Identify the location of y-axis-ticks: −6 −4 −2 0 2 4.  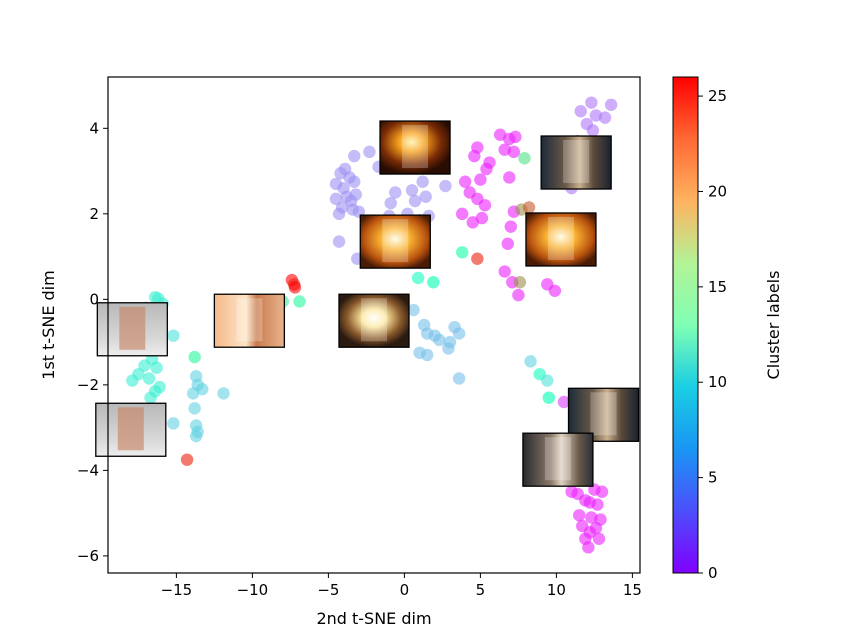
(92, 342).